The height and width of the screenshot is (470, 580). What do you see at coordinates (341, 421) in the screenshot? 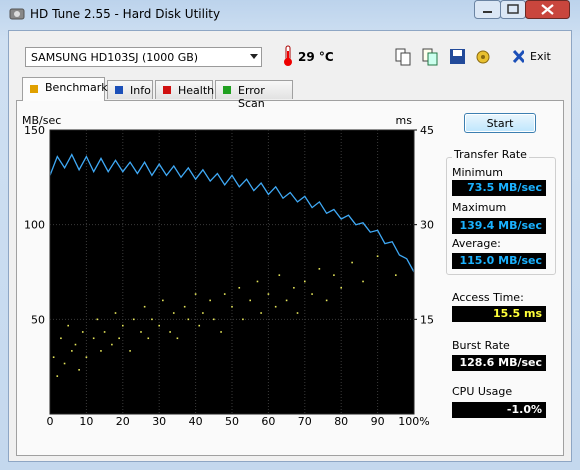
I see `x-tick-label: 80` at bounding box center [341, 421].